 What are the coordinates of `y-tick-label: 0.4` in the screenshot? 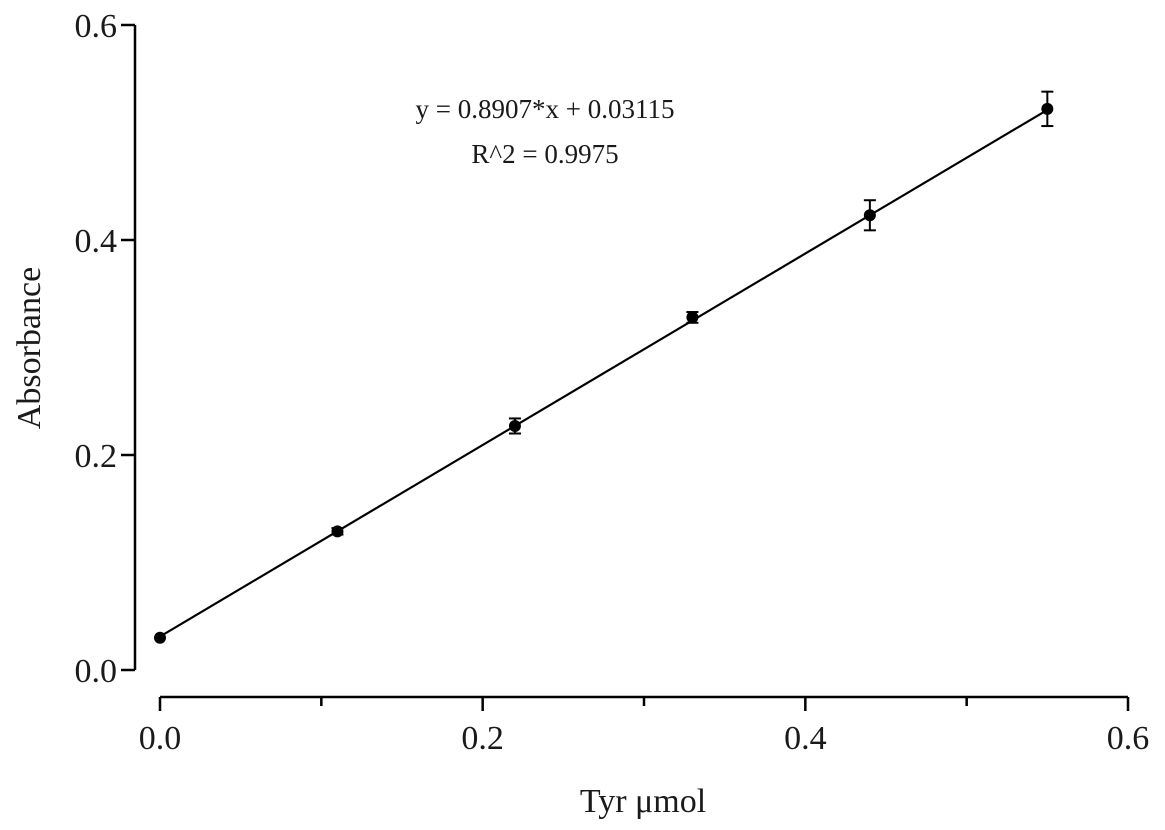 It's located at (96, 241).